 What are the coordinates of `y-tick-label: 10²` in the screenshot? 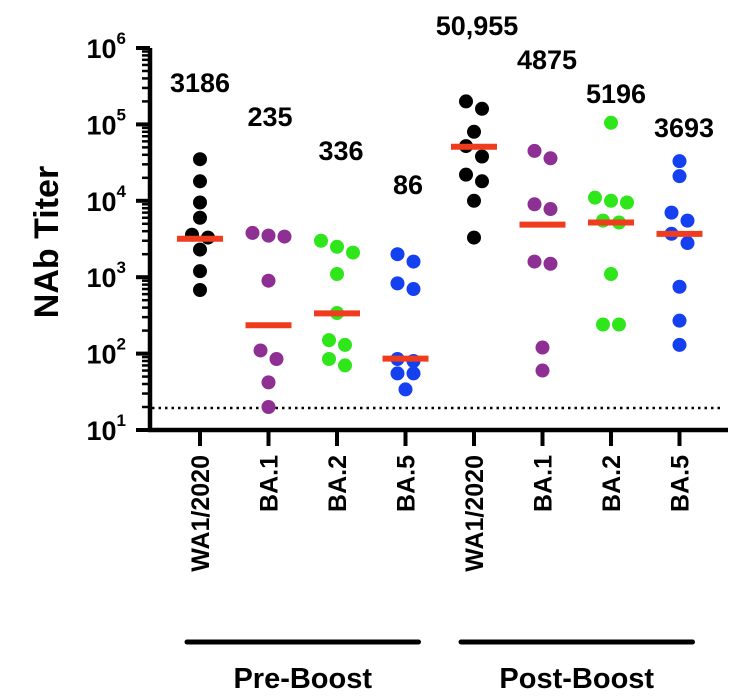 It's located at (106, 352).